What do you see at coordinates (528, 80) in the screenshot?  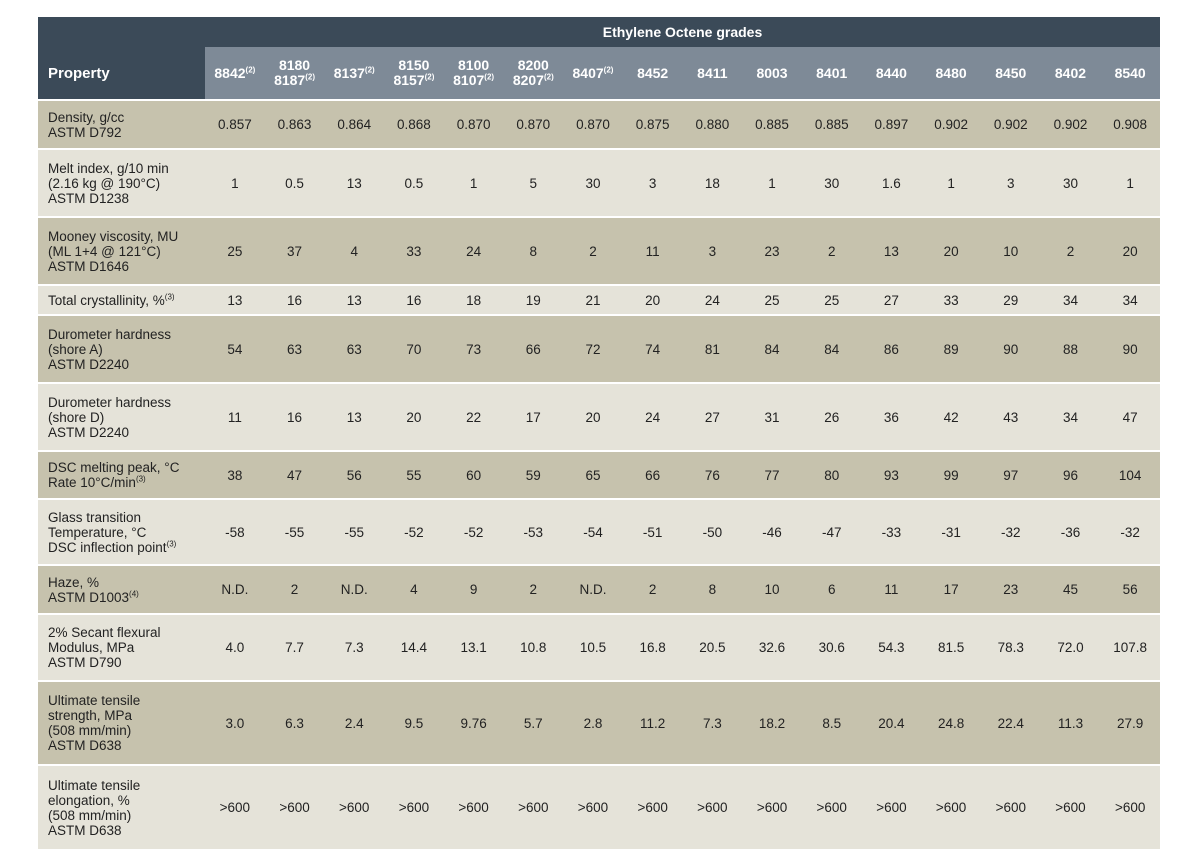 I see `grade-number: 8207` at bounding box center [528, 80].